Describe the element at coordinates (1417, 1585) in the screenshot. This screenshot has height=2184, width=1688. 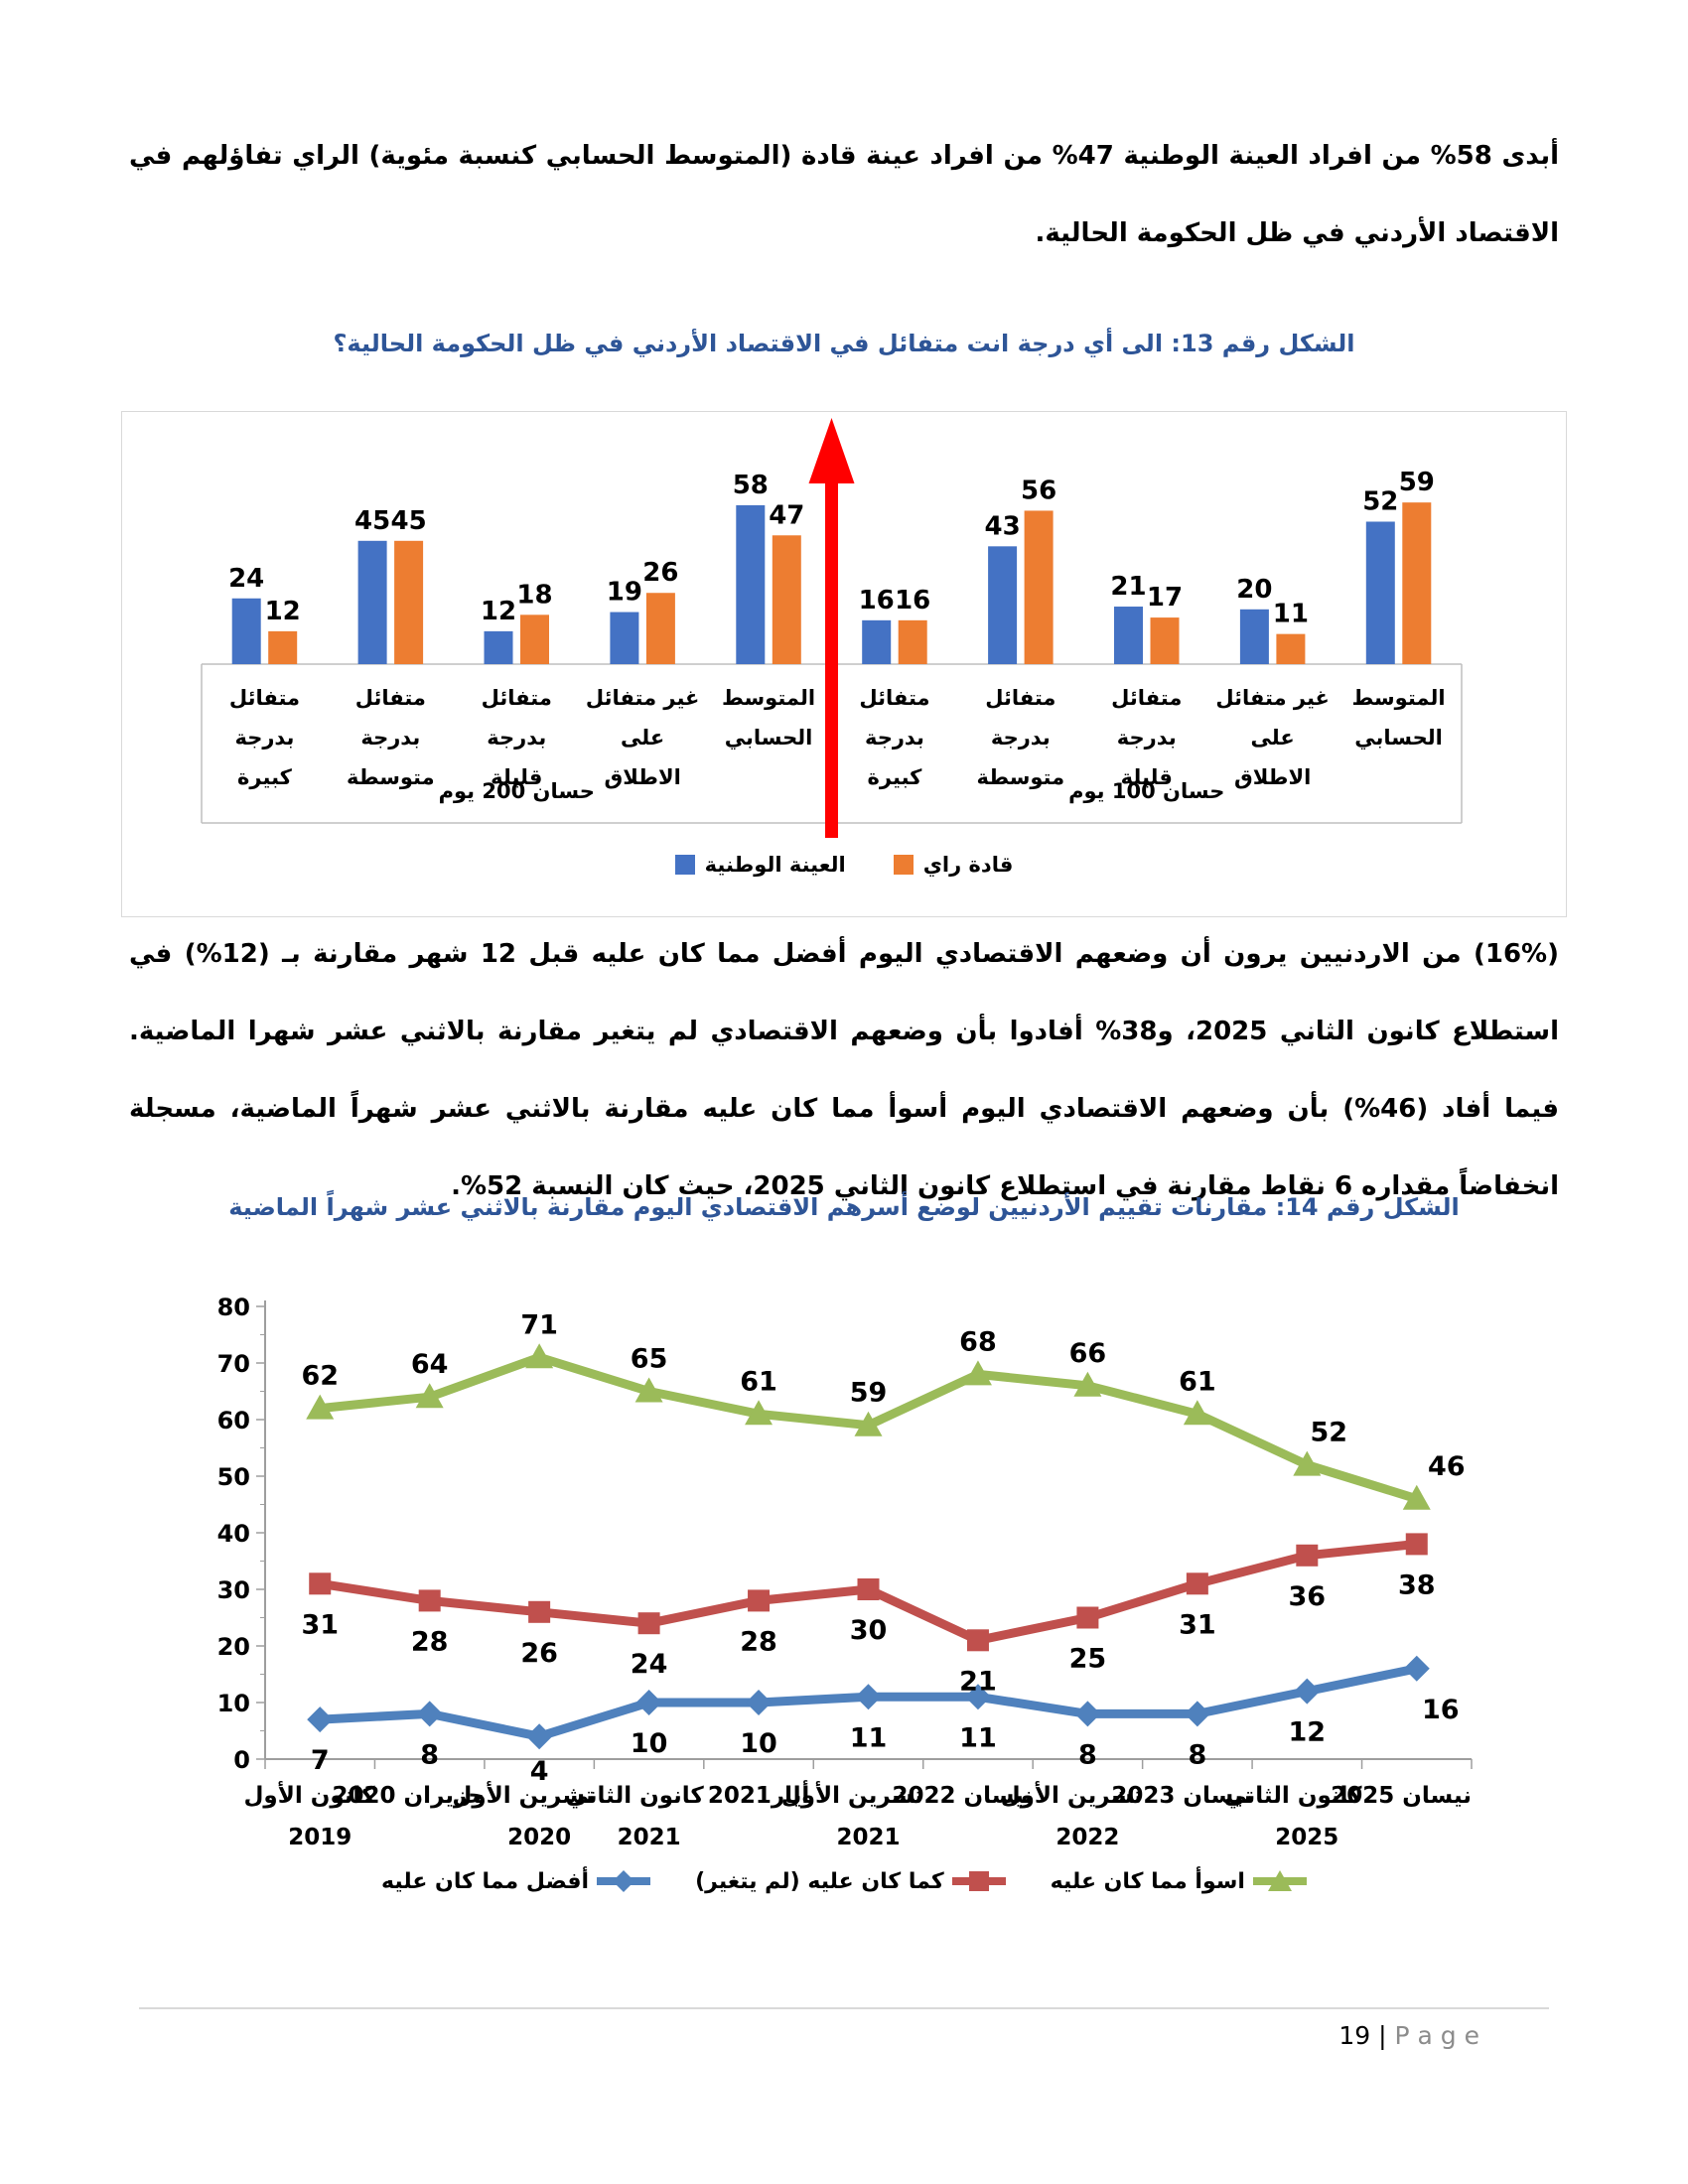
I see `point-value-label: 38` at that location.